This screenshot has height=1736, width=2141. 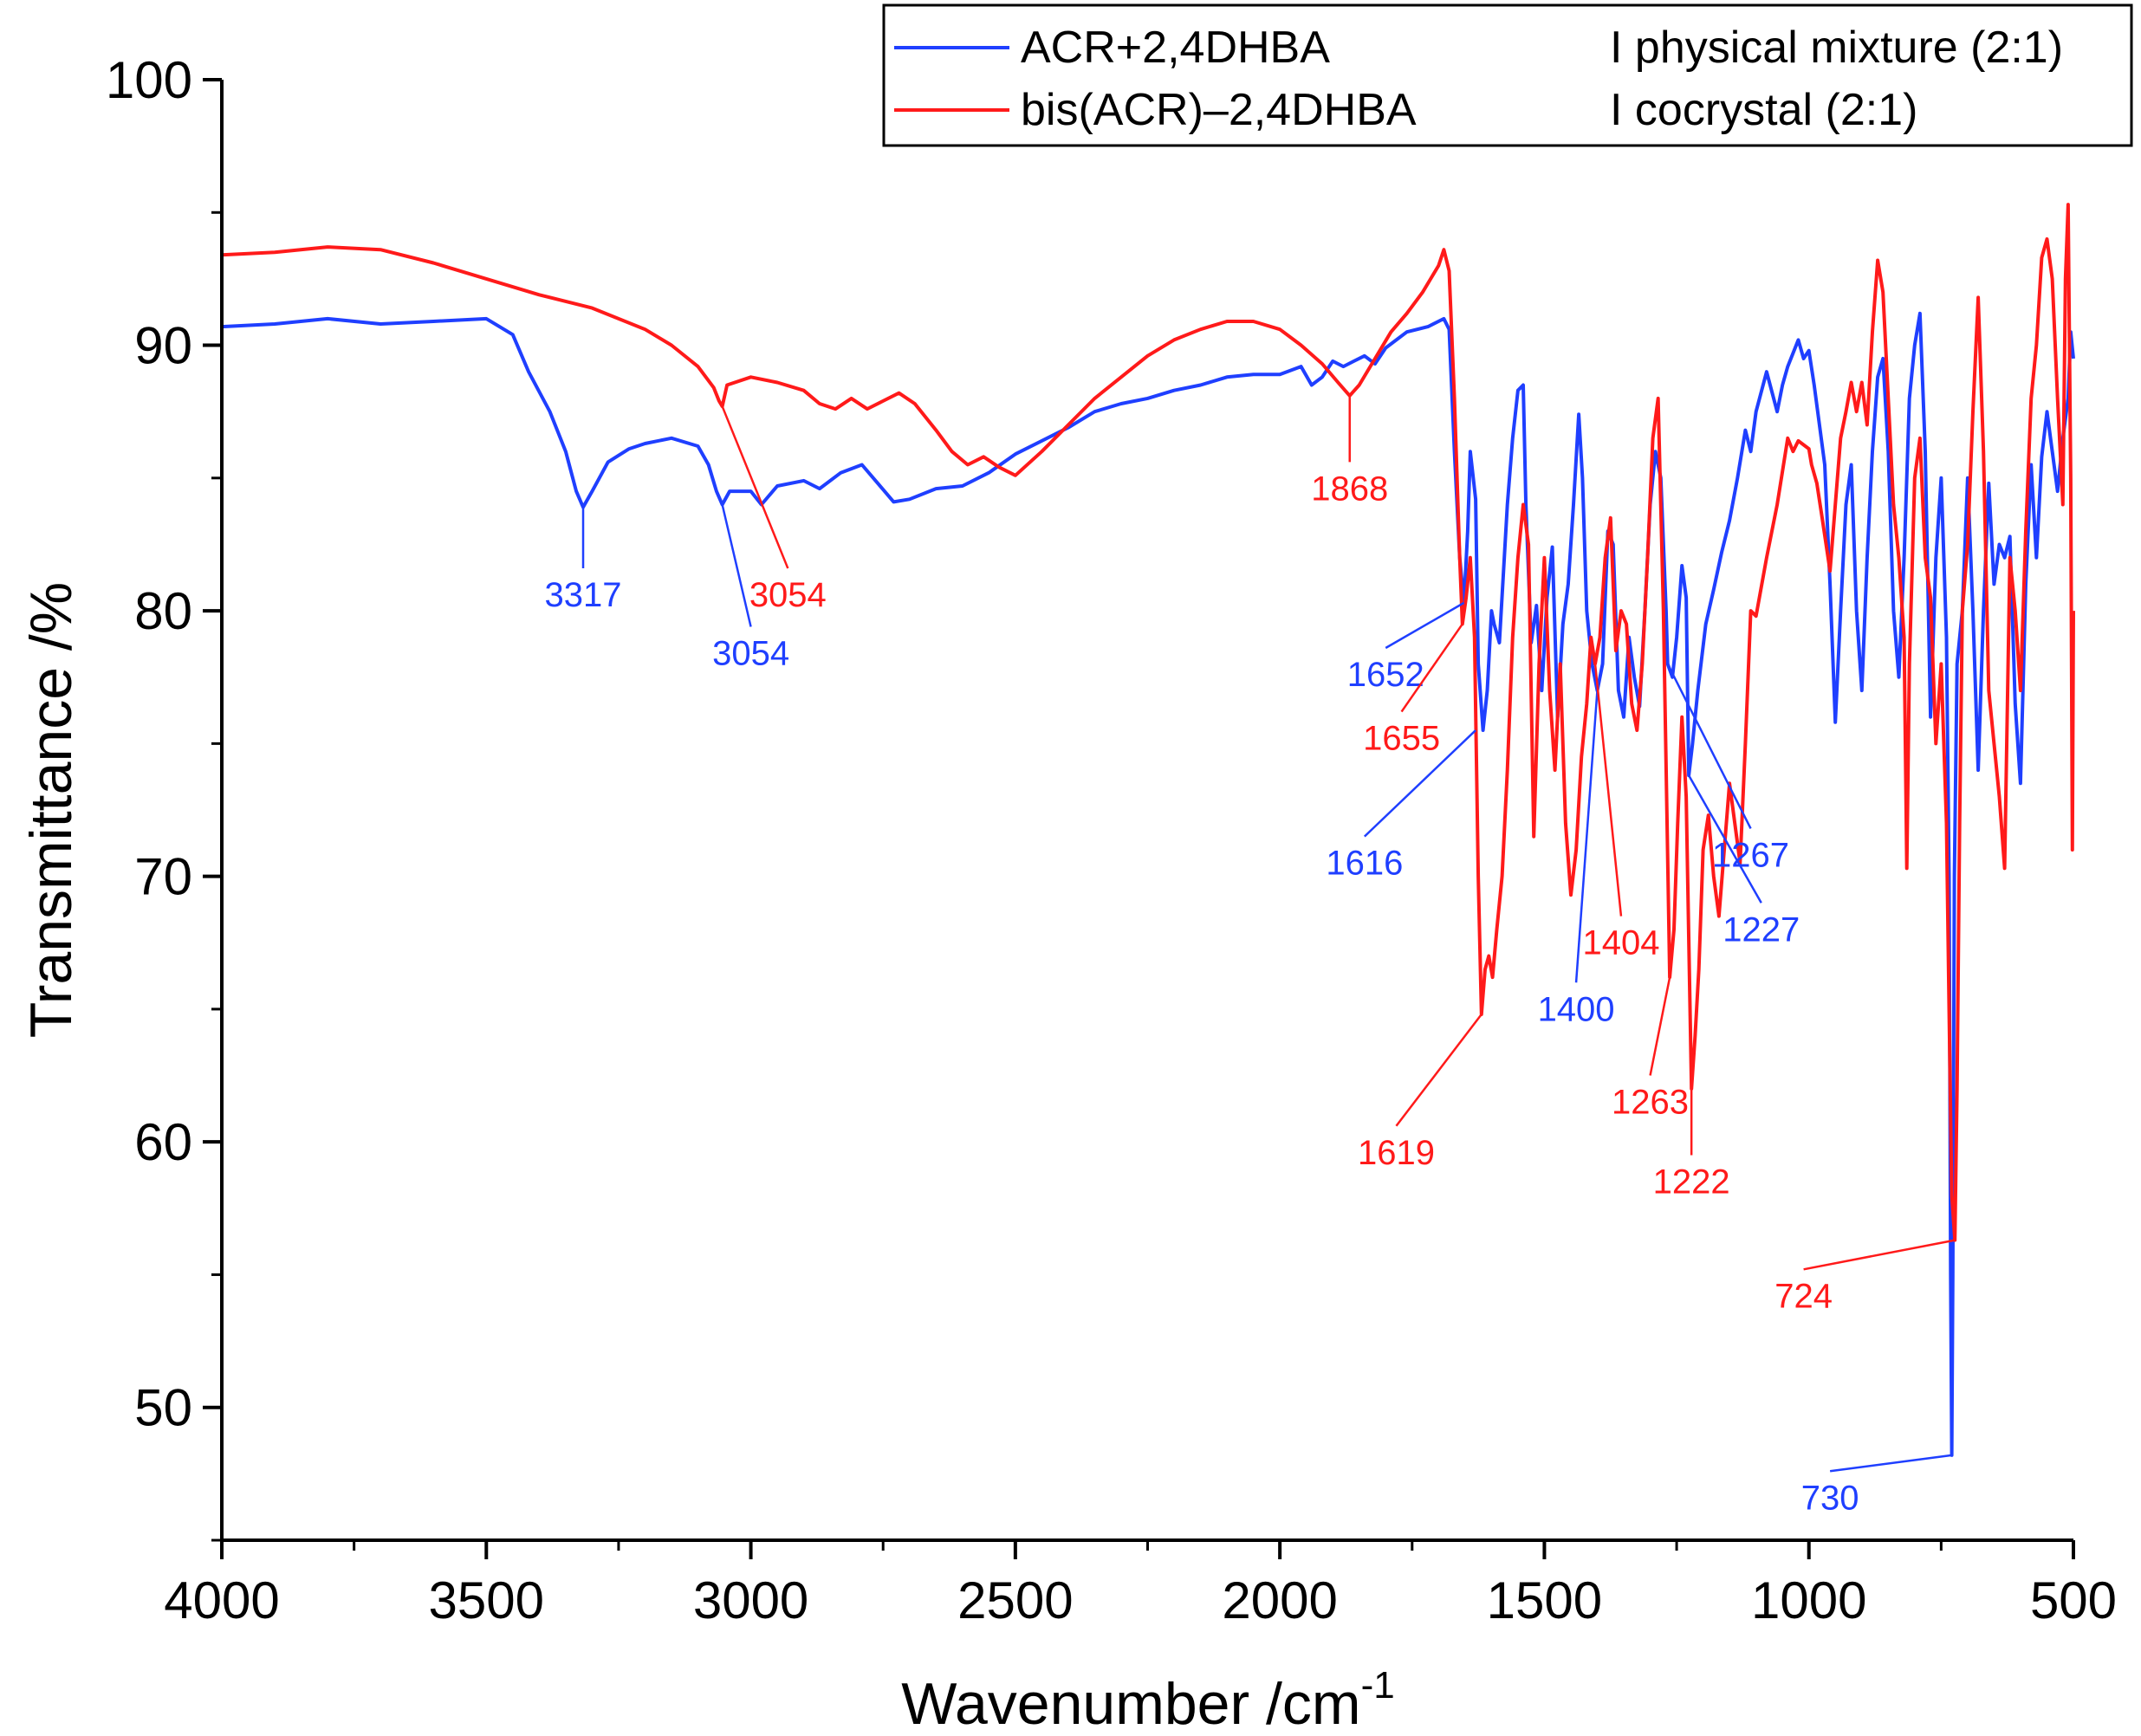 What do you see at coordinates (1175, 48) in the screenshot?
I see `legend-label-physical-mixture: ACR+2,4DHBA` at bounding box center [1175, 48].